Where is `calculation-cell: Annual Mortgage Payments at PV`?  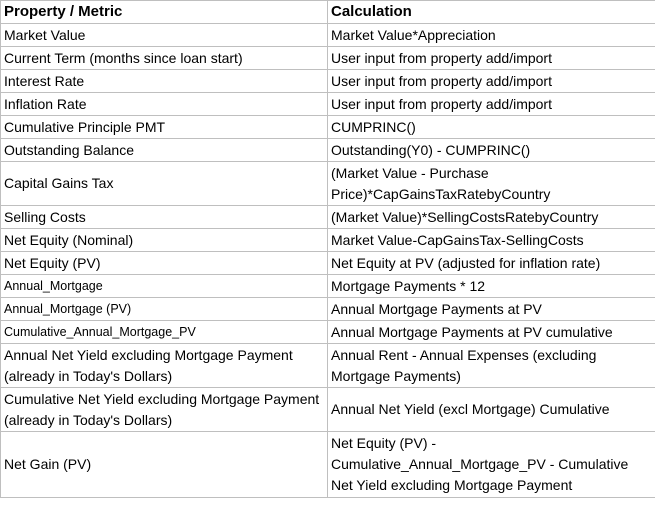
calculation-cell: Annual Mortgage Payments at PV is located at coordinates (491, 309).